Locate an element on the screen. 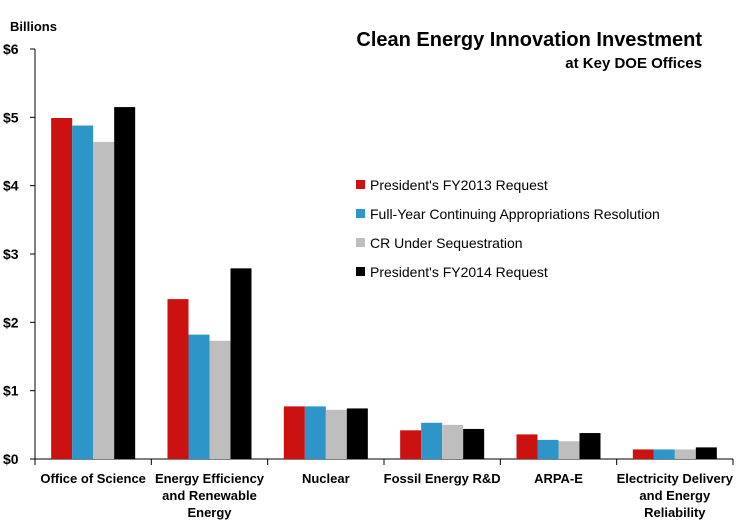 The height and width of the screenshot is (526, 738). y-axis-label: Billions is located at coordinates (33, 26).